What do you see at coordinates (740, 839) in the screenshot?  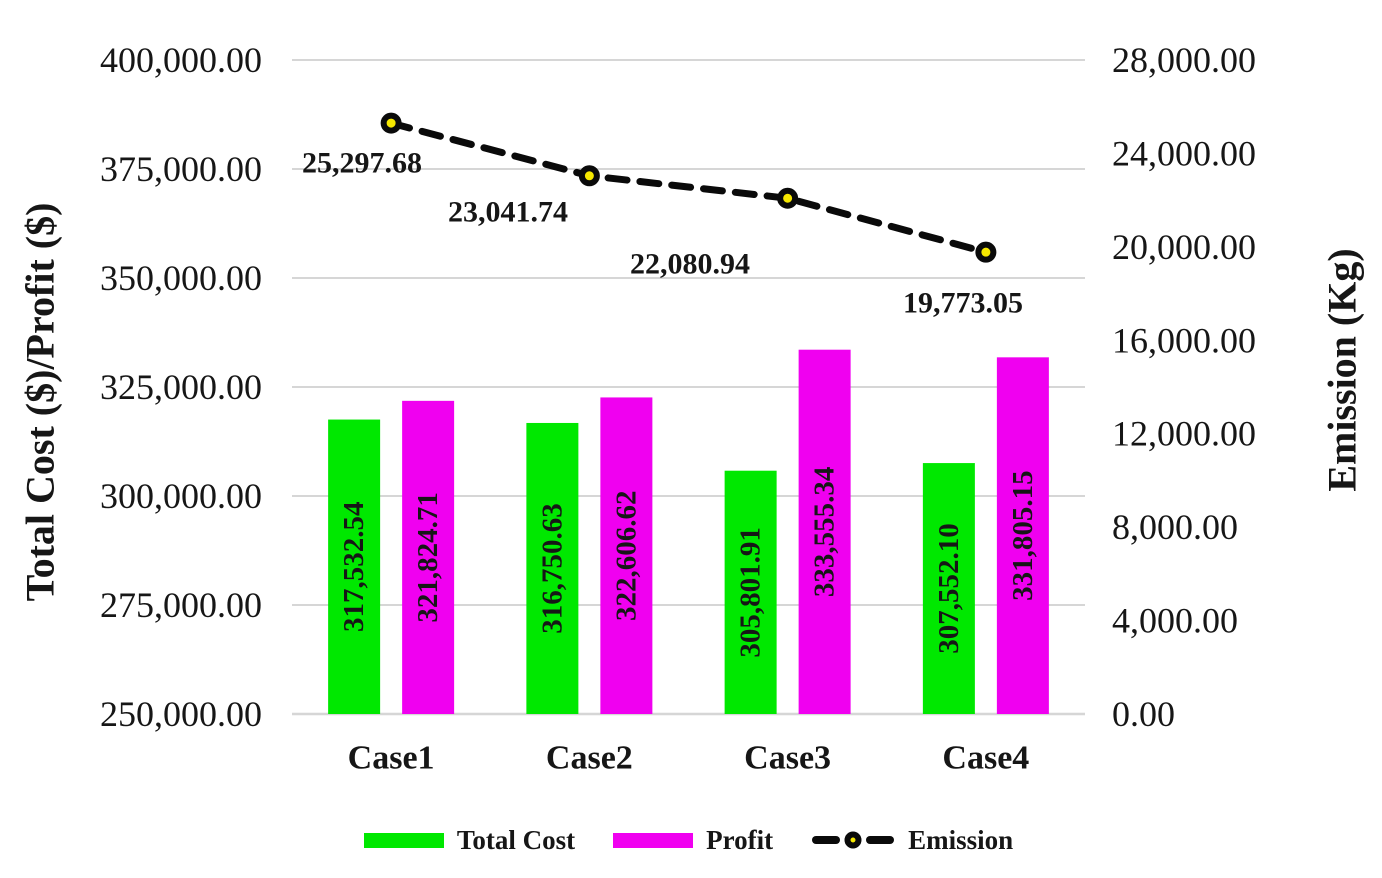 I see `legend-label-profit: Profit` at bounding box center [740, 839].